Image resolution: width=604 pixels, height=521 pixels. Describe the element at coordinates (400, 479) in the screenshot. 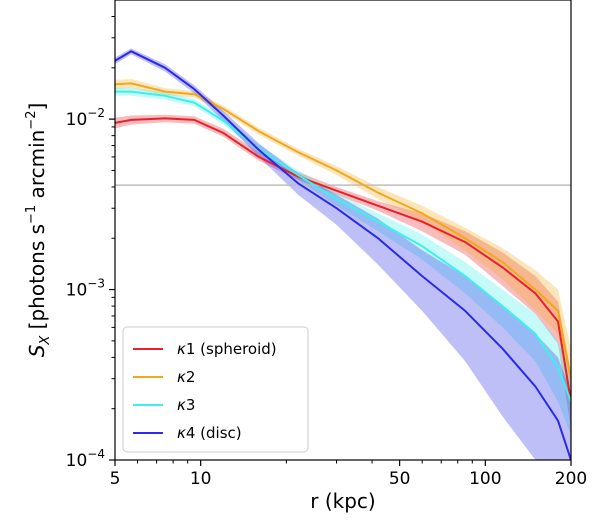

I see `x-tick-label: 50` at that location.